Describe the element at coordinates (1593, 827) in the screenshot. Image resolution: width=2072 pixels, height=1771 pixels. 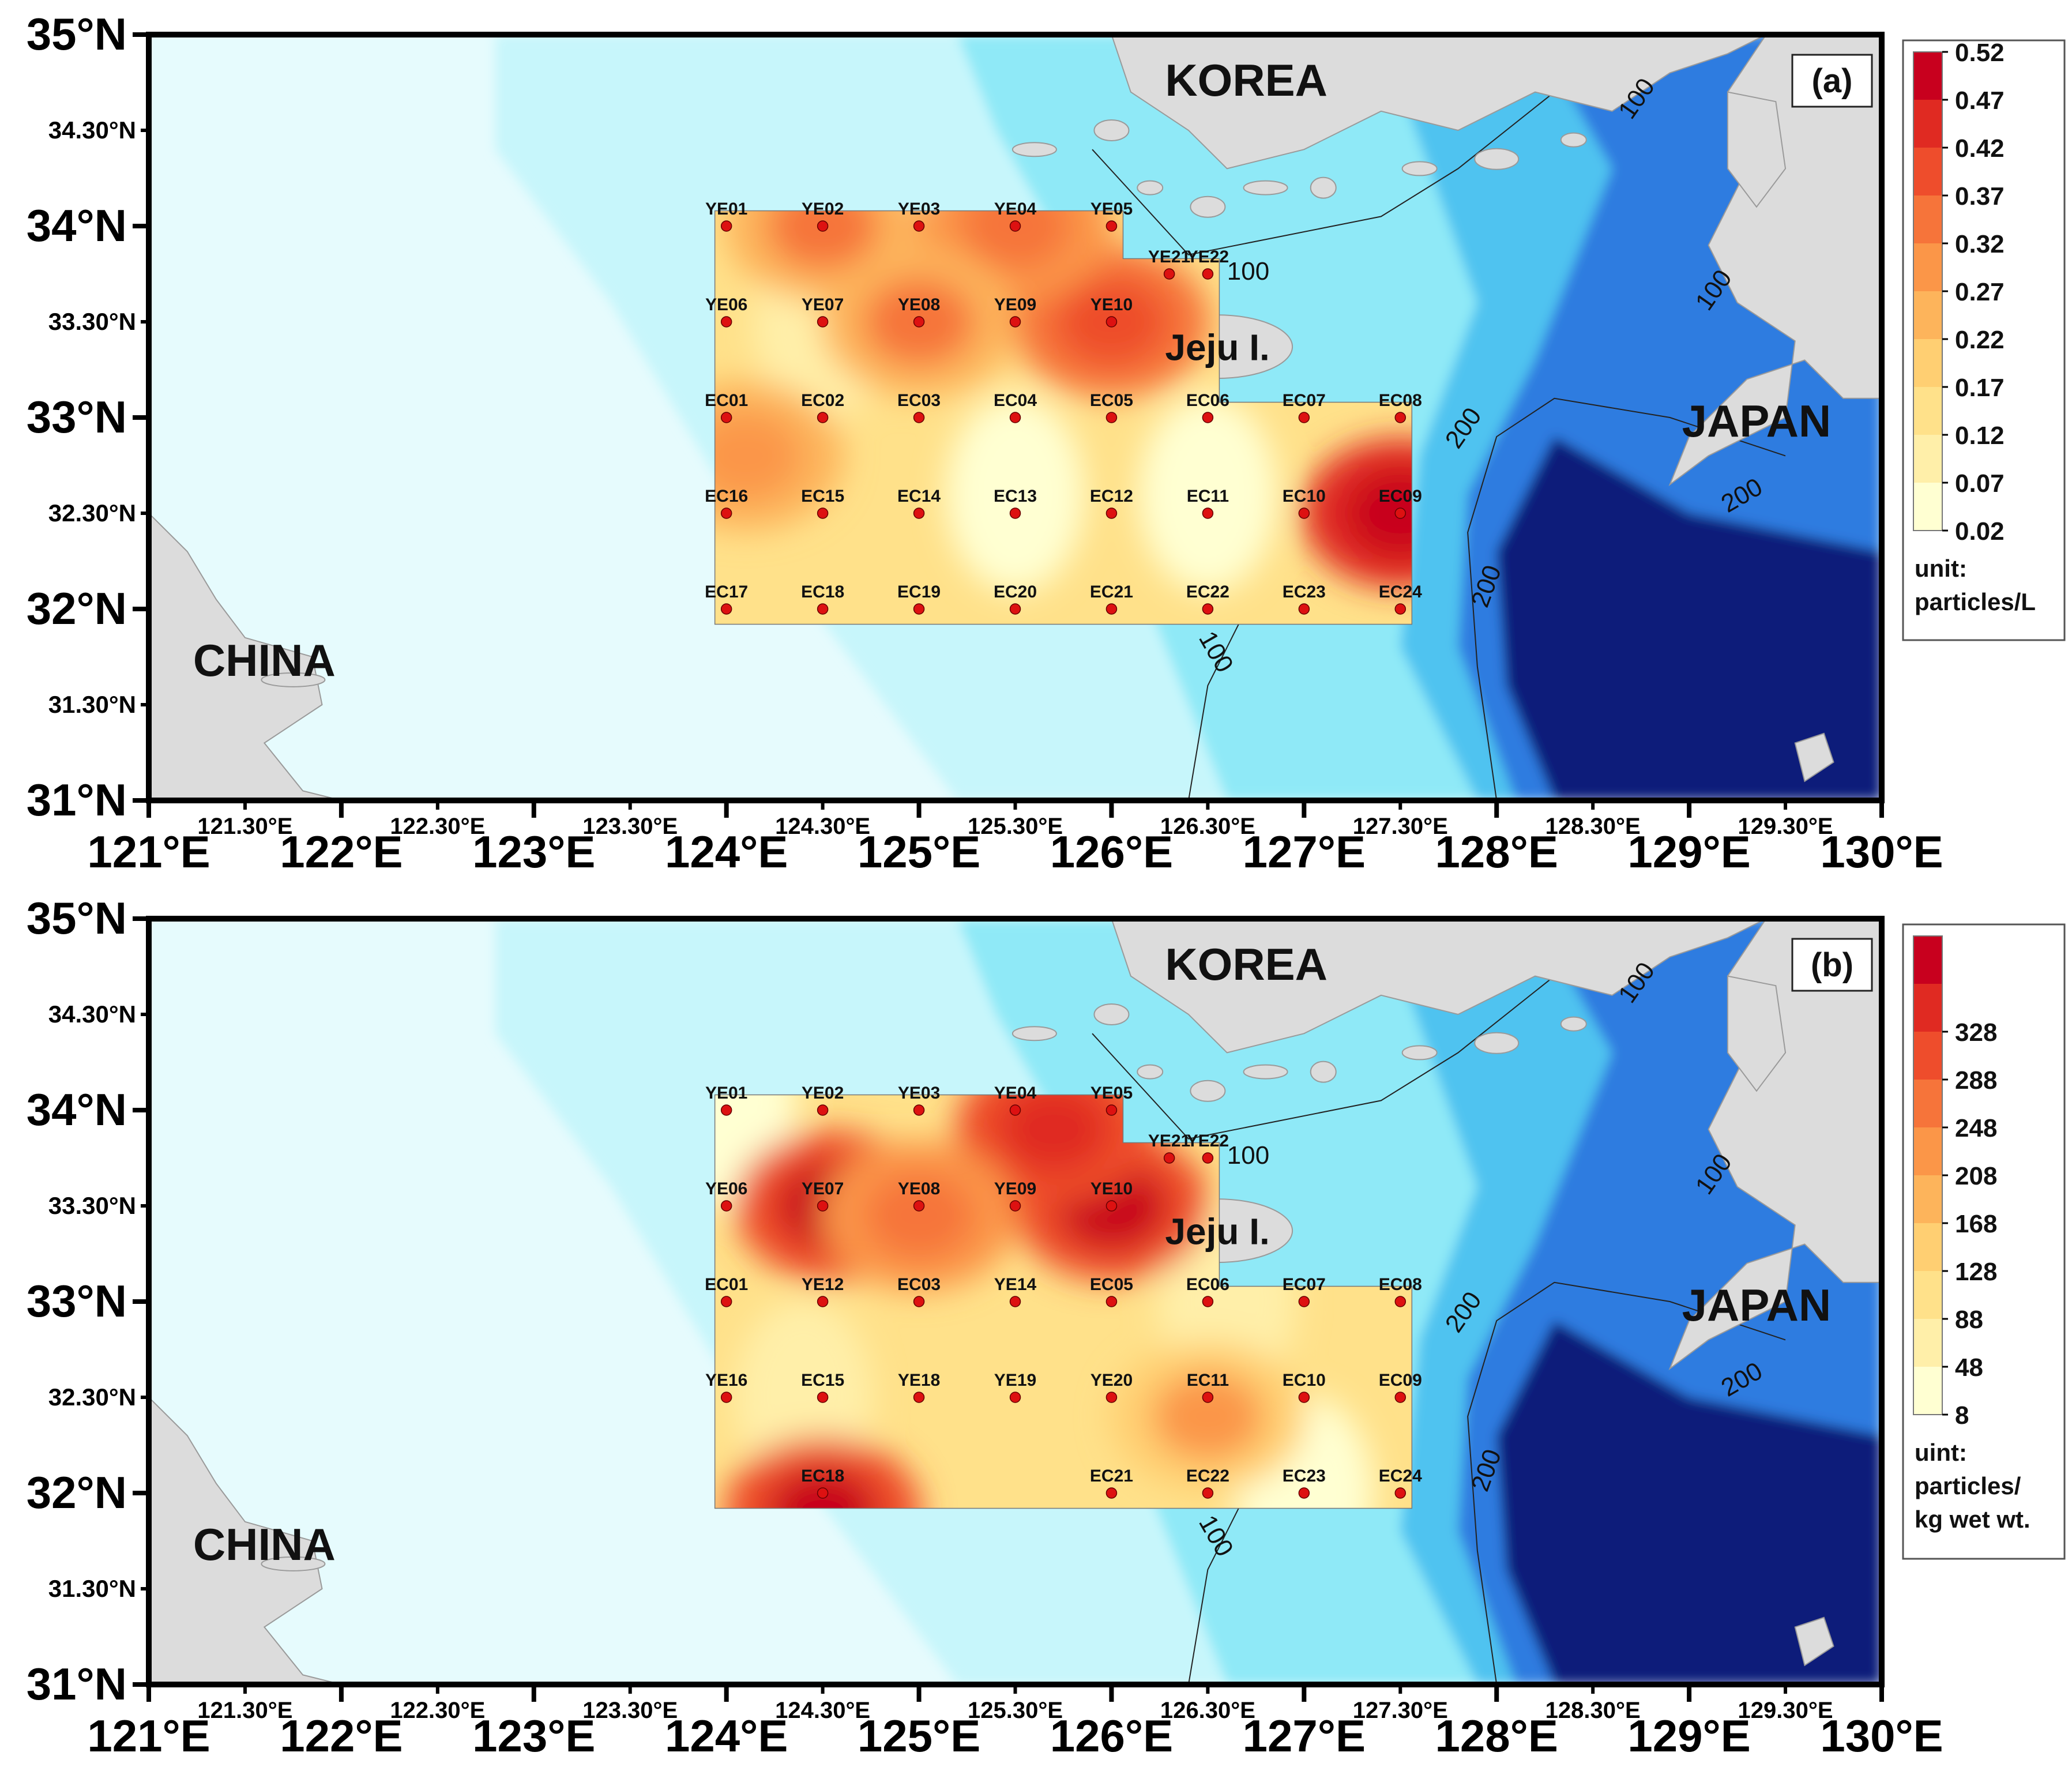
I see `lon-minor-label: 128.30°E` at that location.